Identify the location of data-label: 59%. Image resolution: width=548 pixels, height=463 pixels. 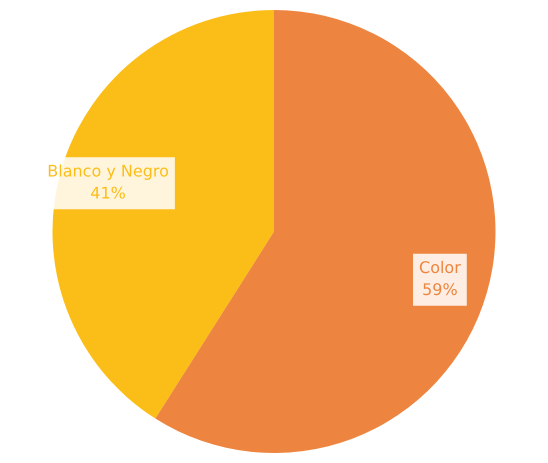
(440, 289).